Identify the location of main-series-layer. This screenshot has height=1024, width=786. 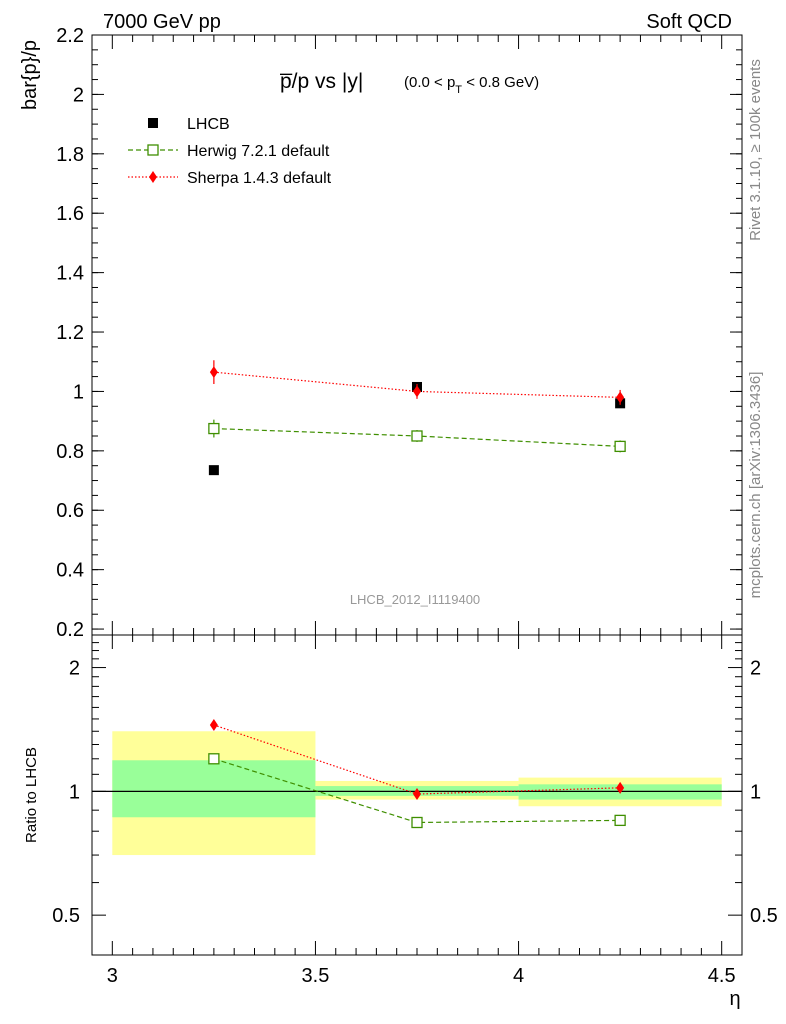
(417, 418).